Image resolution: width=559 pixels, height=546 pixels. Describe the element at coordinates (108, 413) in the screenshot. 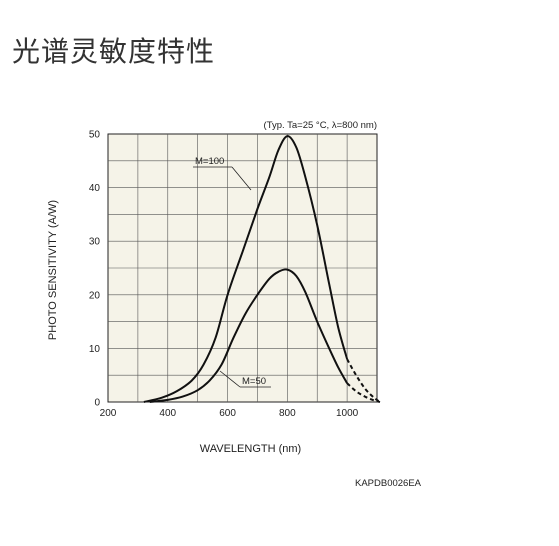

I see `x-tick-label: 200` at that location.